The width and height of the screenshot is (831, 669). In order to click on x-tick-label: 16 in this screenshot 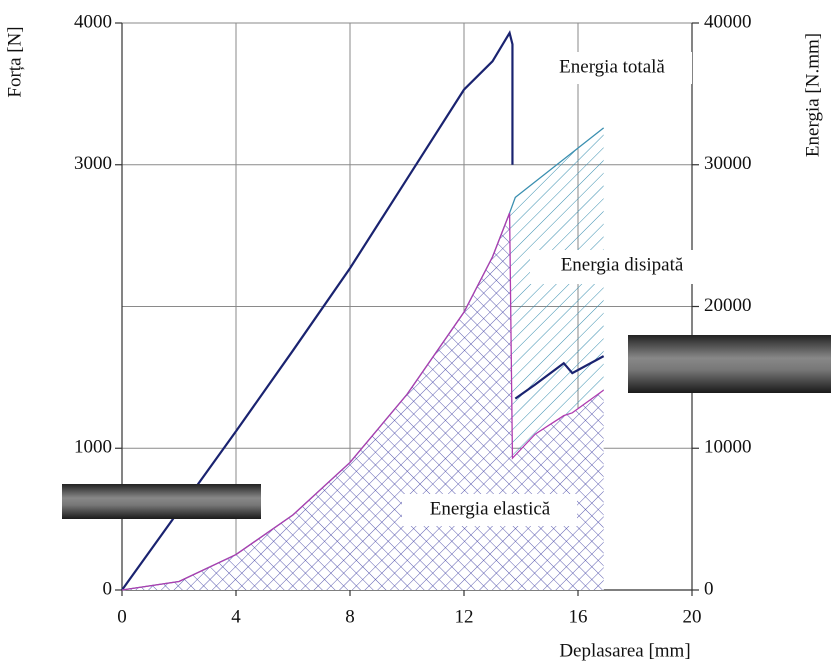, I will do `click(578, 616)`.